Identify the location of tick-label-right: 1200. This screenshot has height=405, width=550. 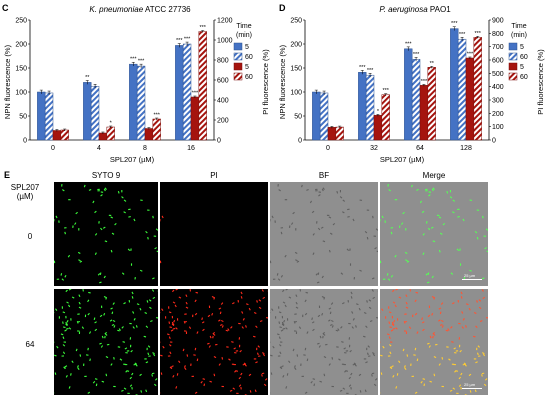
(225, 21).